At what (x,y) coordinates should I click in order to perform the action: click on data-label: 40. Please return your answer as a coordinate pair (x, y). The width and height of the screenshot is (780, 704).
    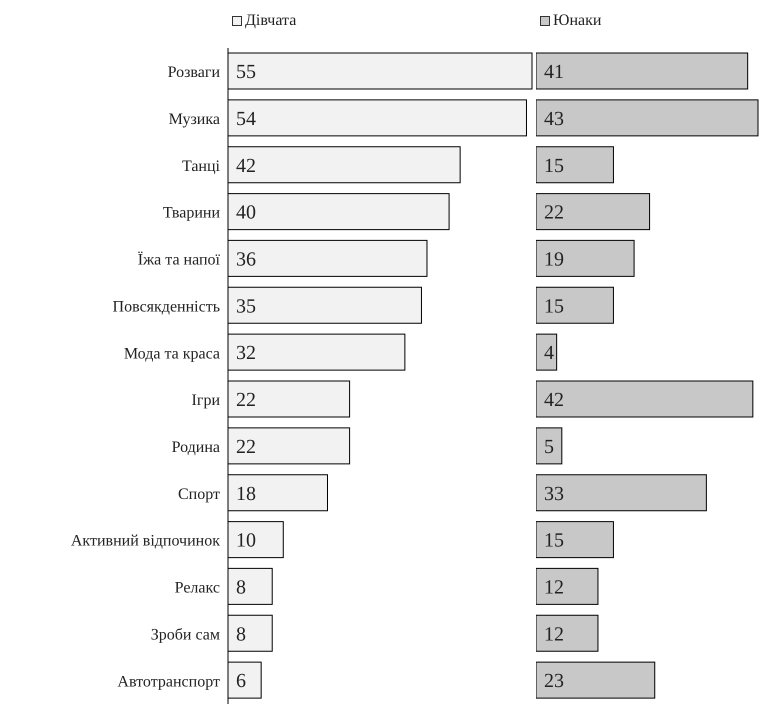
    Looking at the image, I should click on (246, 213).